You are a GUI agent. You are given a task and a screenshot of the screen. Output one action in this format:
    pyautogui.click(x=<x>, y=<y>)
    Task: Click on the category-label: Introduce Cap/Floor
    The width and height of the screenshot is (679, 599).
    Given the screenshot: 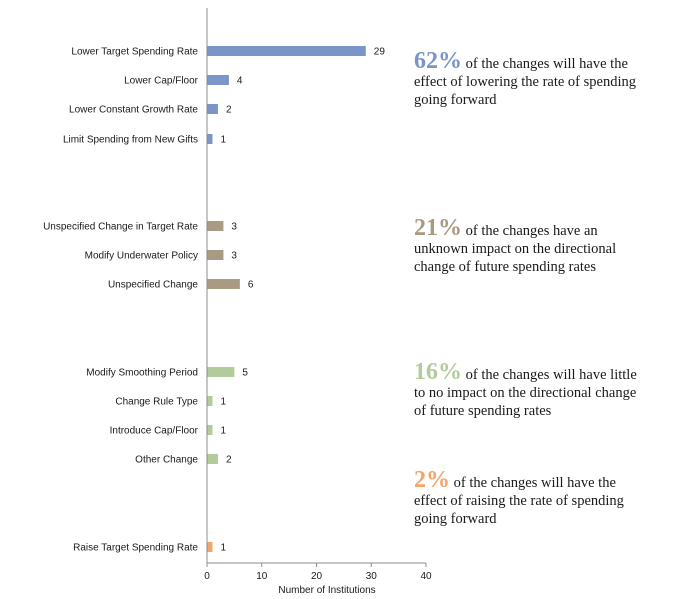 What is the action you would take?
    pyautogui.click(x=154, y=431)
    